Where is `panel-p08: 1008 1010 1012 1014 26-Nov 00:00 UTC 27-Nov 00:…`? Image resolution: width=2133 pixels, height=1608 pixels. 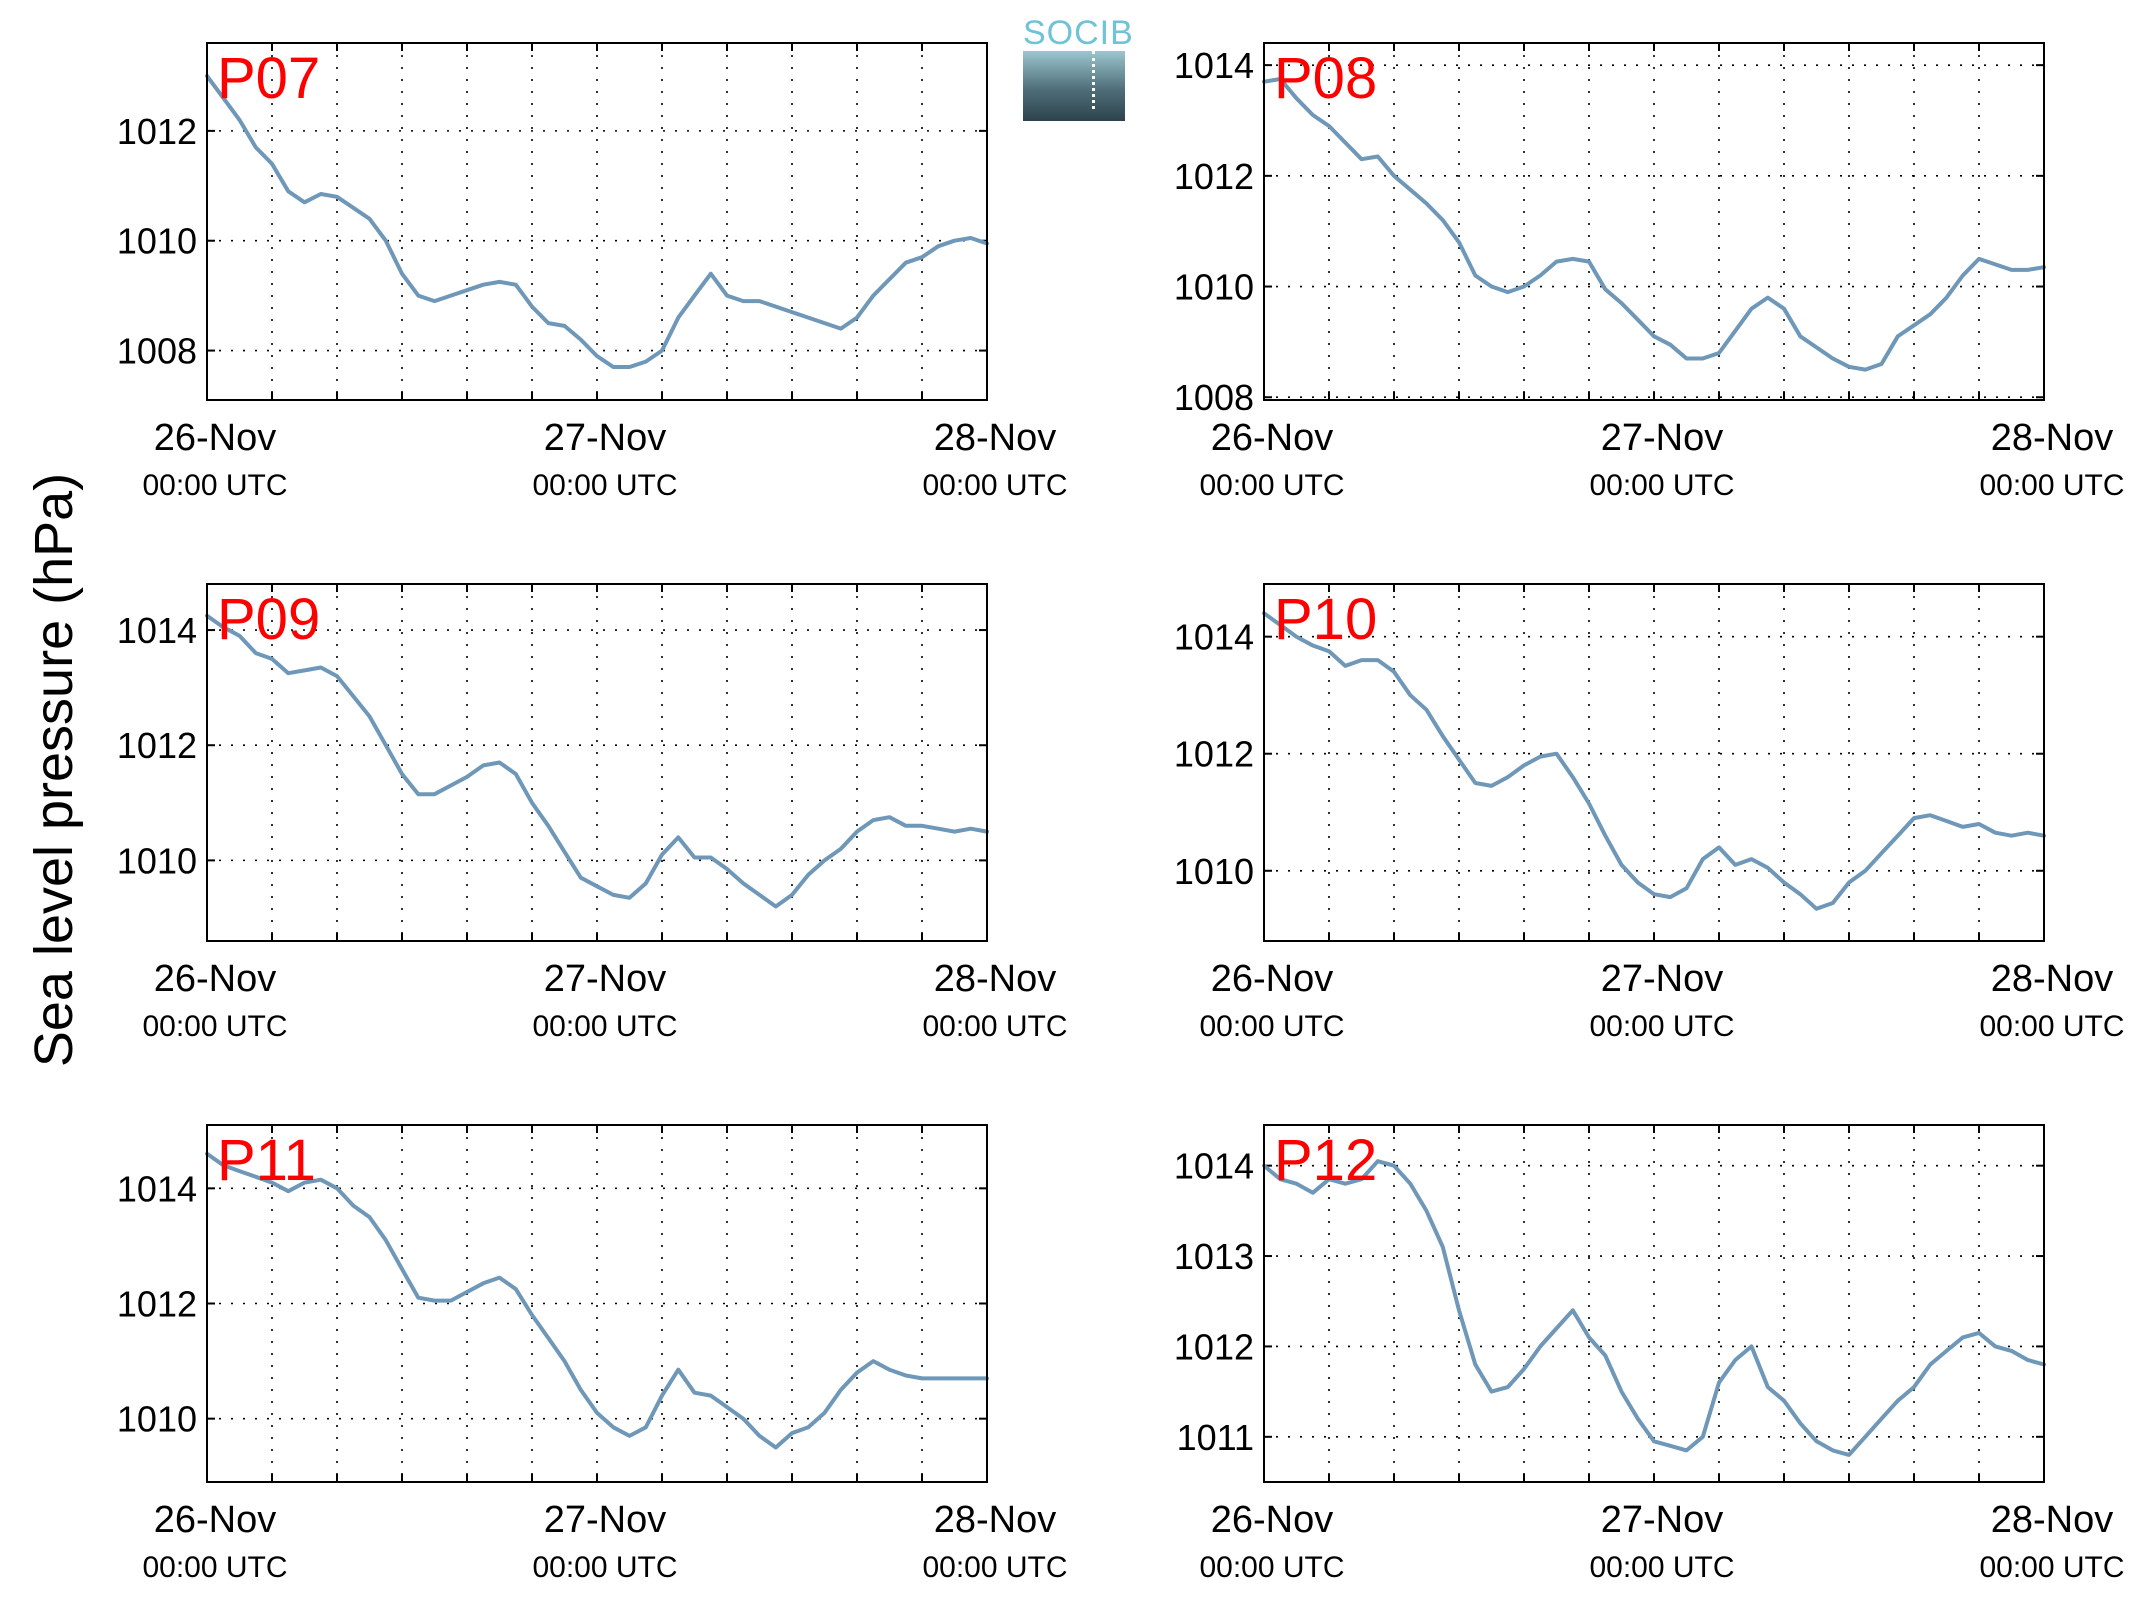 panel-p08: 1008 1010 1012 1014 26-Nov 00:00 UTC 27-Nov 00:… is located at coordinates (1649, 272).